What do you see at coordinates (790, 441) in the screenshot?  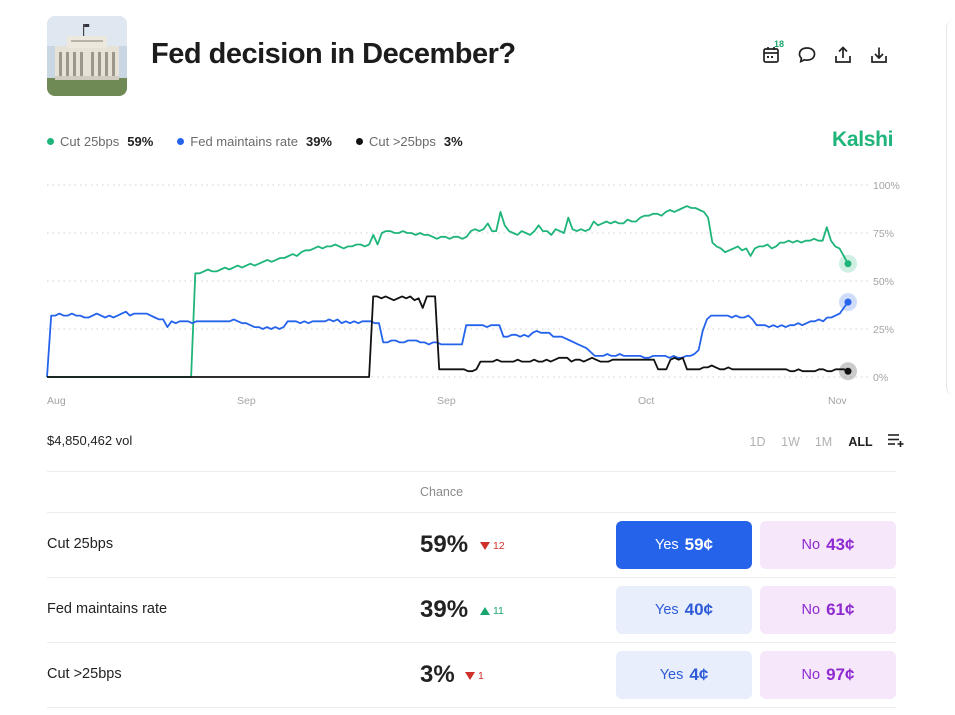 I see `range-1w: 1W` at bounding box center [790, 441].